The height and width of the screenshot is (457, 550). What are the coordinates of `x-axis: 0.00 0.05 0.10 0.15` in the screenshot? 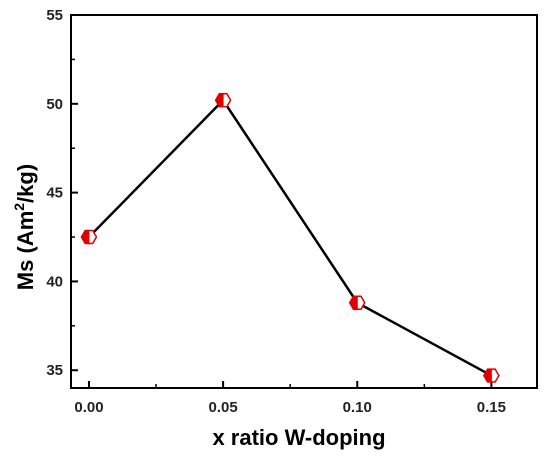 It's located at (290, 398).